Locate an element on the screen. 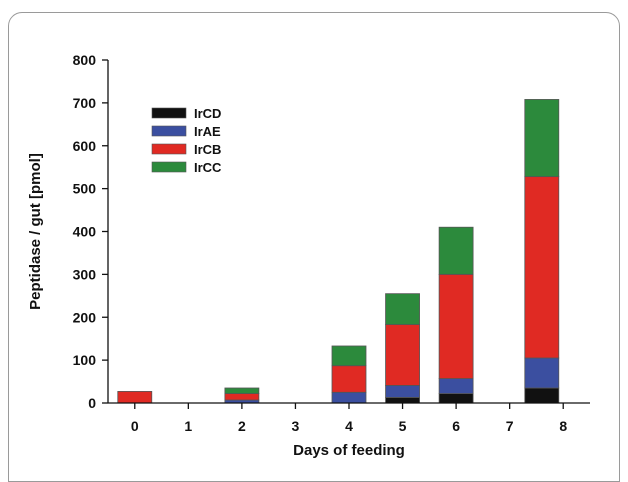 Image resolution: width=628 pixels, height=482 pixels. y-tick-label: 400 is located at coordinates (85, 232).